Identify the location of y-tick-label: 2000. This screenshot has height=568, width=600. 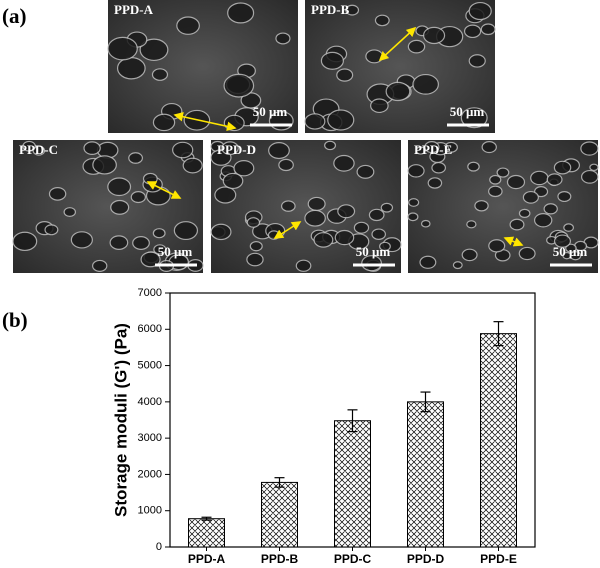
(150, 474).